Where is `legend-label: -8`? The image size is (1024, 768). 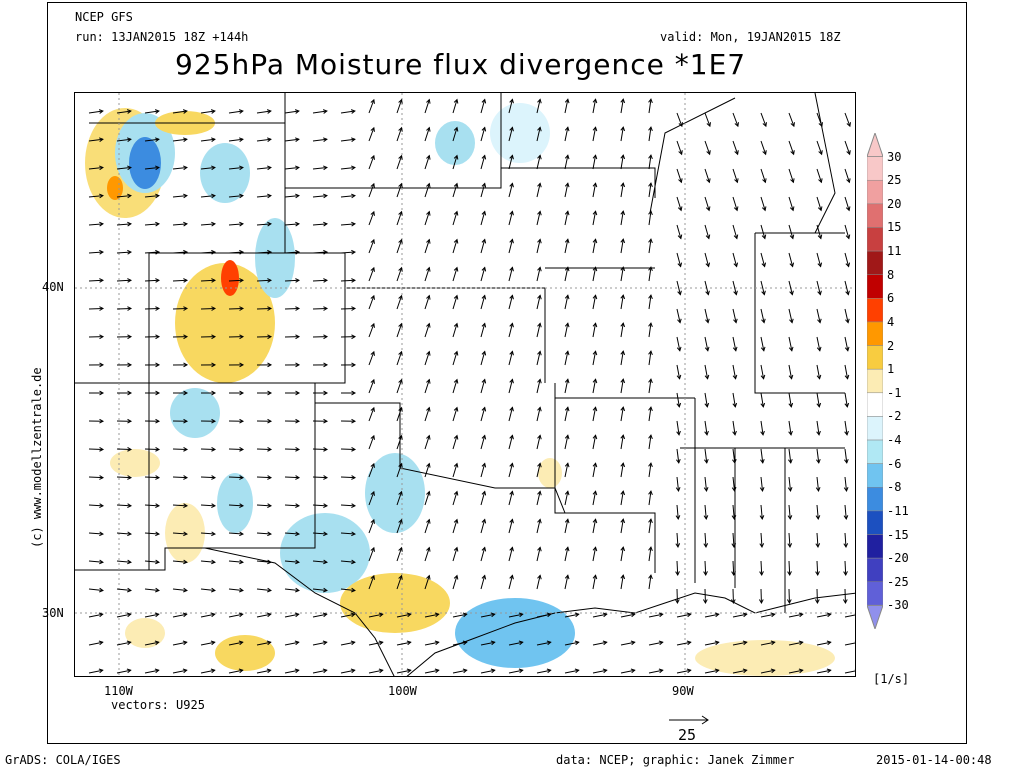
legend-label: -8 is located at coordinates (894, 487).